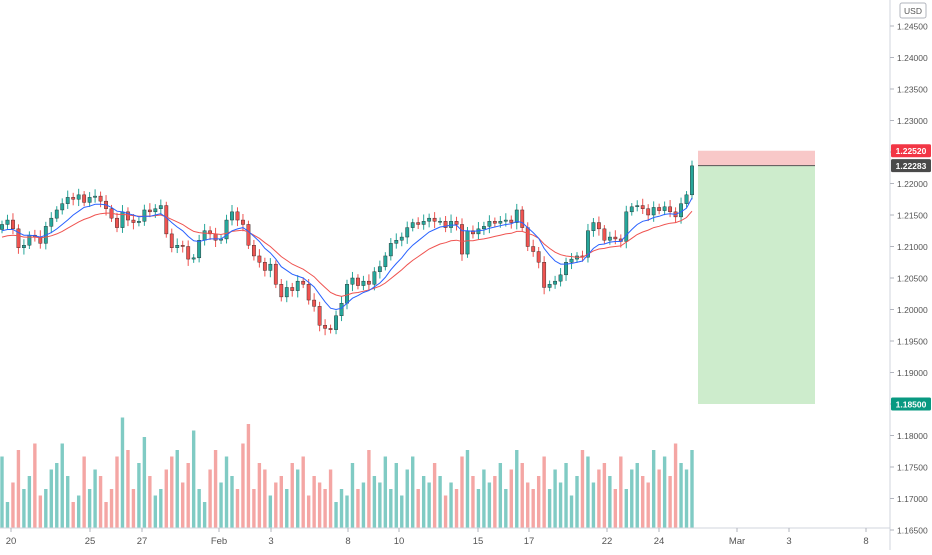  I want to click on current-price-label: 1.22283, so click(911, 166).